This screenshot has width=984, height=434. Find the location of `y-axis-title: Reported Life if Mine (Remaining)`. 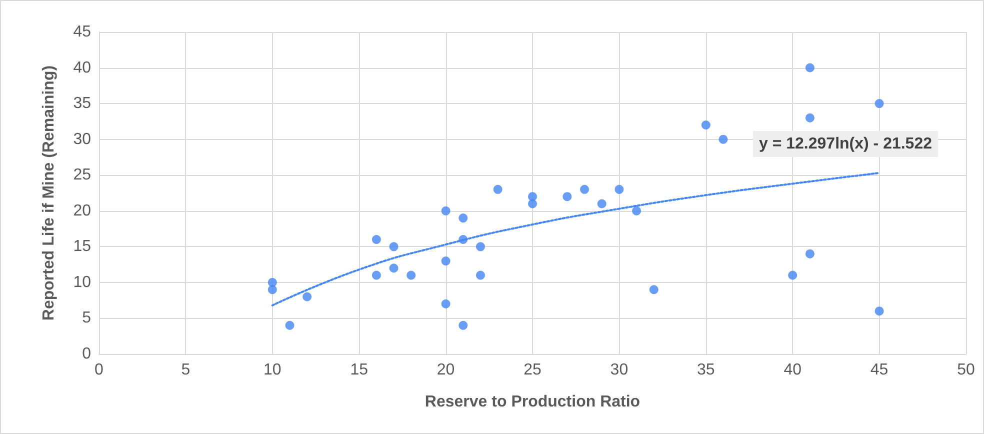

y-axis-title: Reported Life if Mine (Remaining) is located at coordinates (49, 193).